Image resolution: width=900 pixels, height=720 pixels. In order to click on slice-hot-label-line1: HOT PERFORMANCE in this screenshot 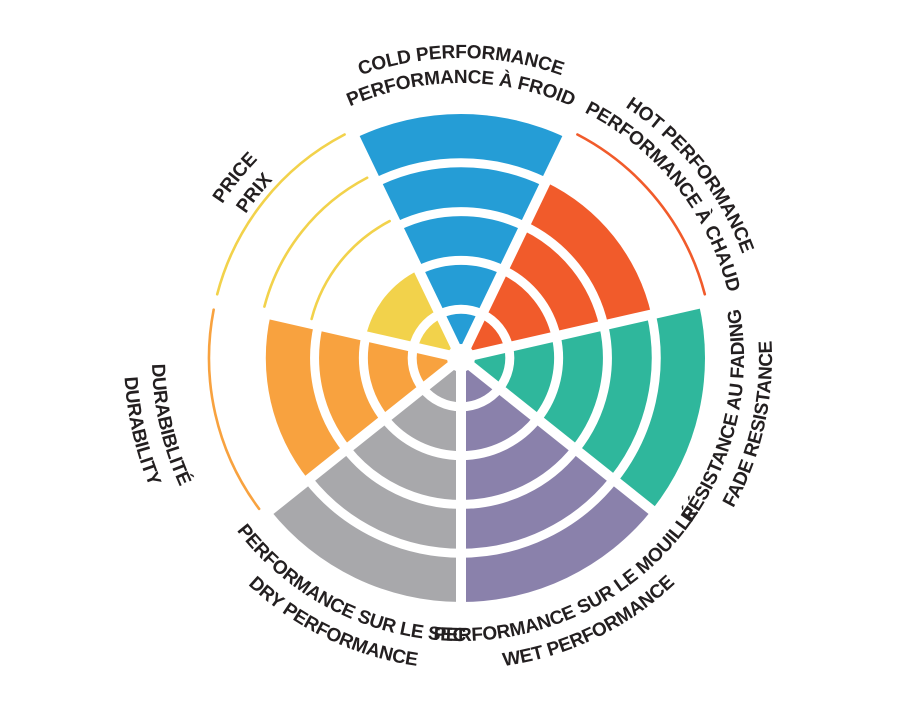, I will do `click(689, 175)`.